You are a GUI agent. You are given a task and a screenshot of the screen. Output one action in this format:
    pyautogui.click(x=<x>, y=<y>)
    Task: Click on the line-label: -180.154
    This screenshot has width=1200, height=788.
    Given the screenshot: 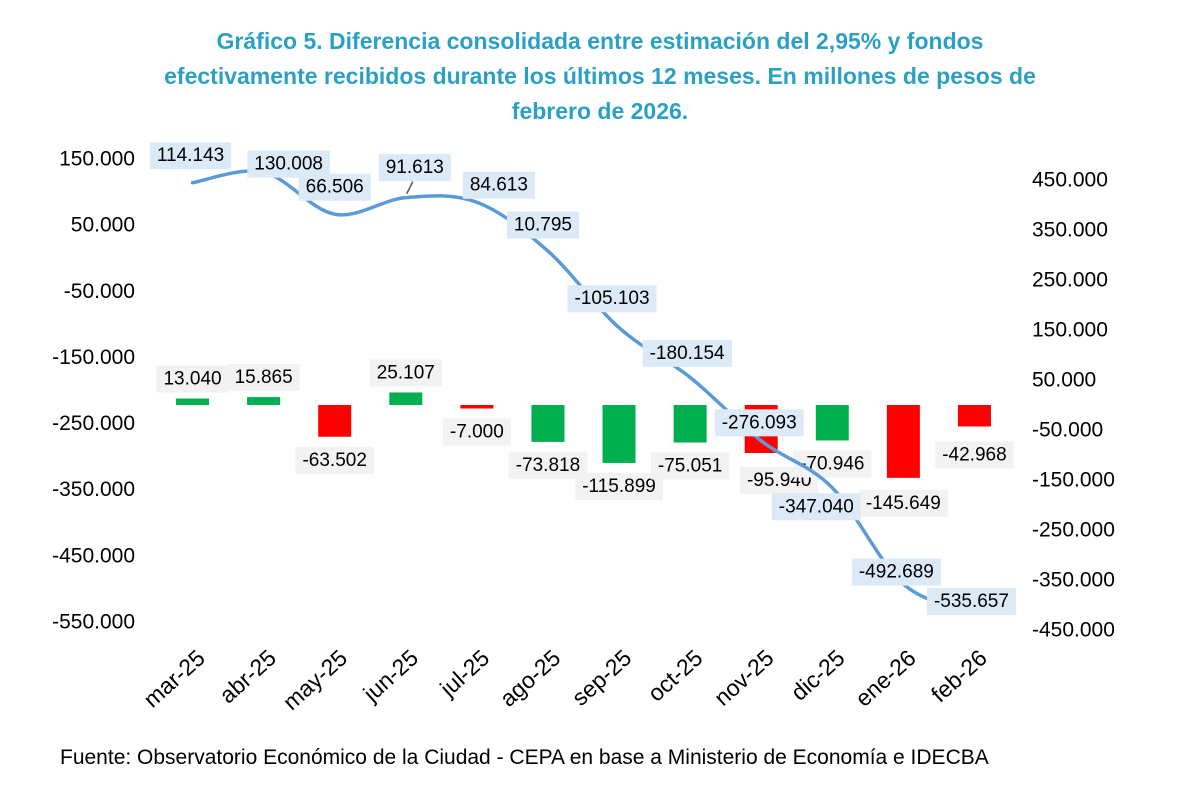 What is the action you would take?
    pyautogui.click(x=687, y=353)
    